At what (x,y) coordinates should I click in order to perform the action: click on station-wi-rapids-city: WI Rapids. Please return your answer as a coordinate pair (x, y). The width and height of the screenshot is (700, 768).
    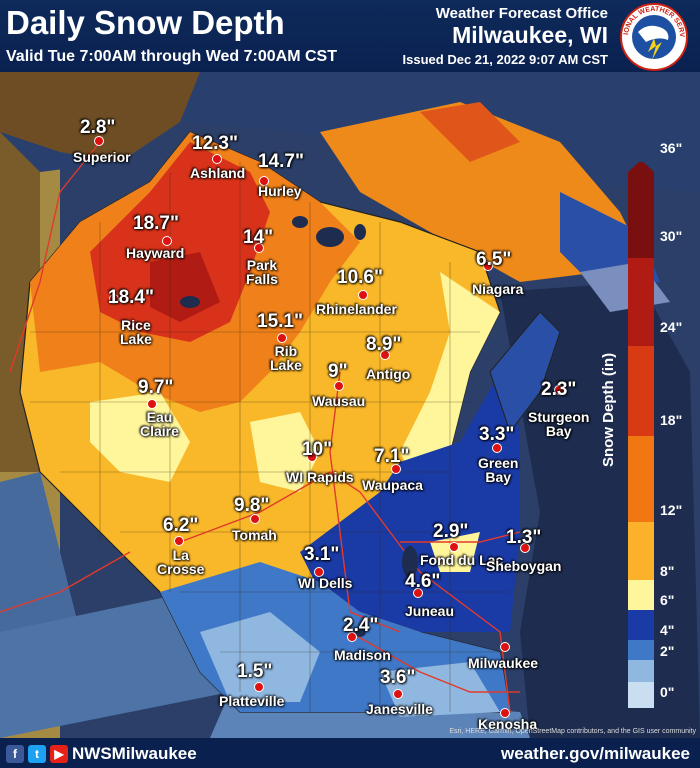
    Looking at the image, I should click on (320, 477).